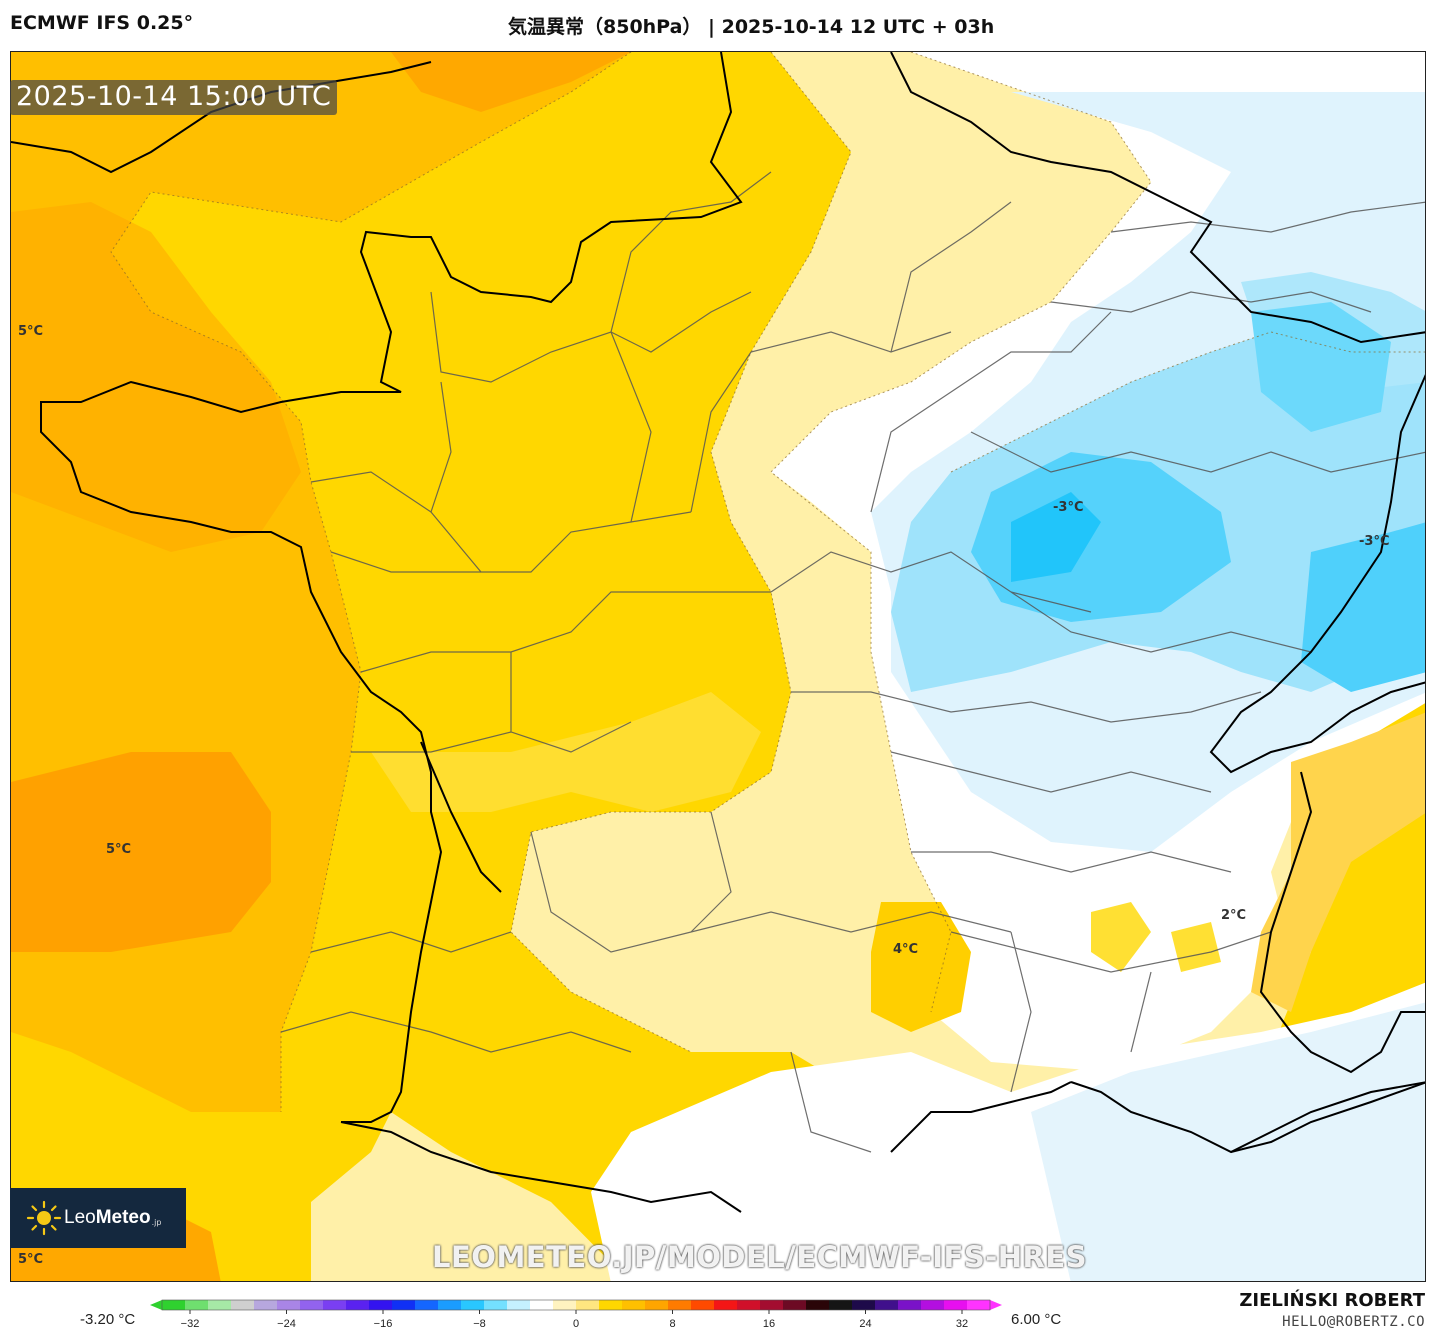  Describe the element at coordinates (1036, 1319) in the screenshot. I see `colorbar-max-label: 6.00 °C` at that location.